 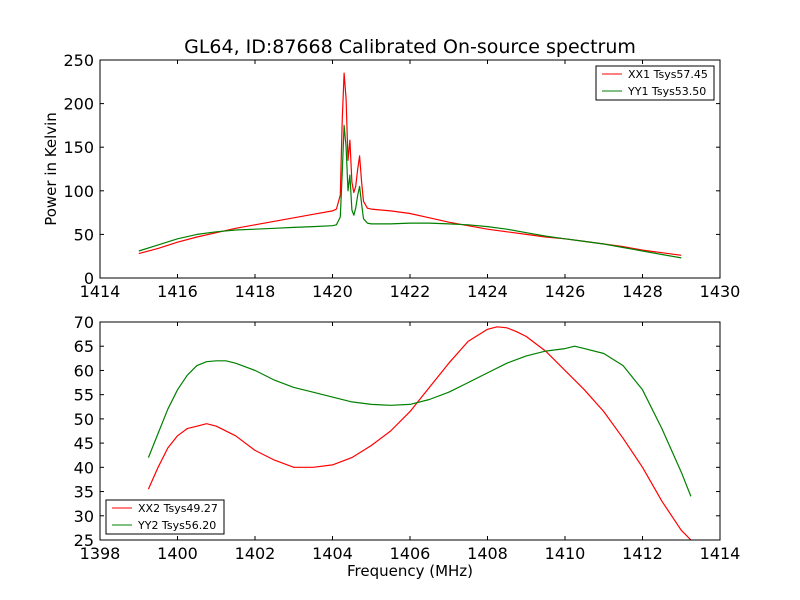 I want to click on top-legend-box, so click(x=655, y=83).